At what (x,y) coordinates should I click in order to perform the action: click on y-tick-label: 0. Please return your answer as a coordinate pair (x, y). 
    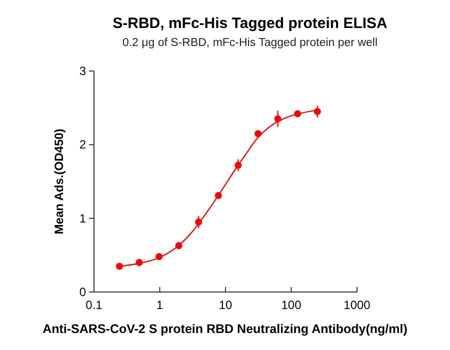
    Looking at the image, I should click on (82, 292).